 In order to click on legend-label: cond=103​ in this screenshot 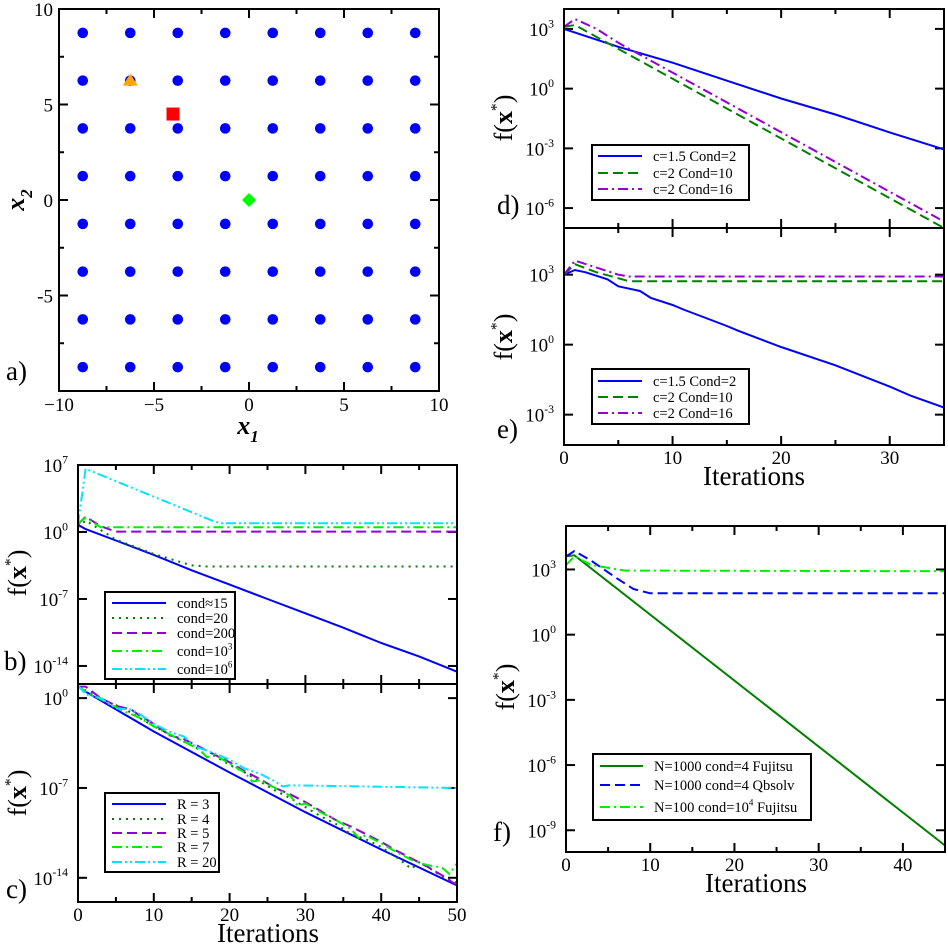, I will do `click(205, 650)`.